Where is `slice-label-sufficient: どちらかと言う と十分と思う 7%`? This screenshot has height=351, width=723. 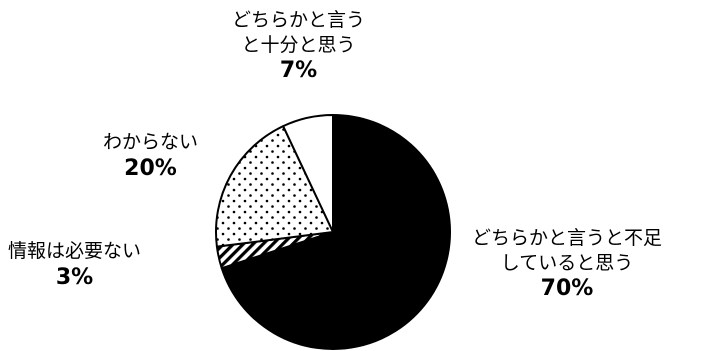
slice-label-sufficient: どちらかと言う と十分と思う 7% is located at coordinates (298, 47).